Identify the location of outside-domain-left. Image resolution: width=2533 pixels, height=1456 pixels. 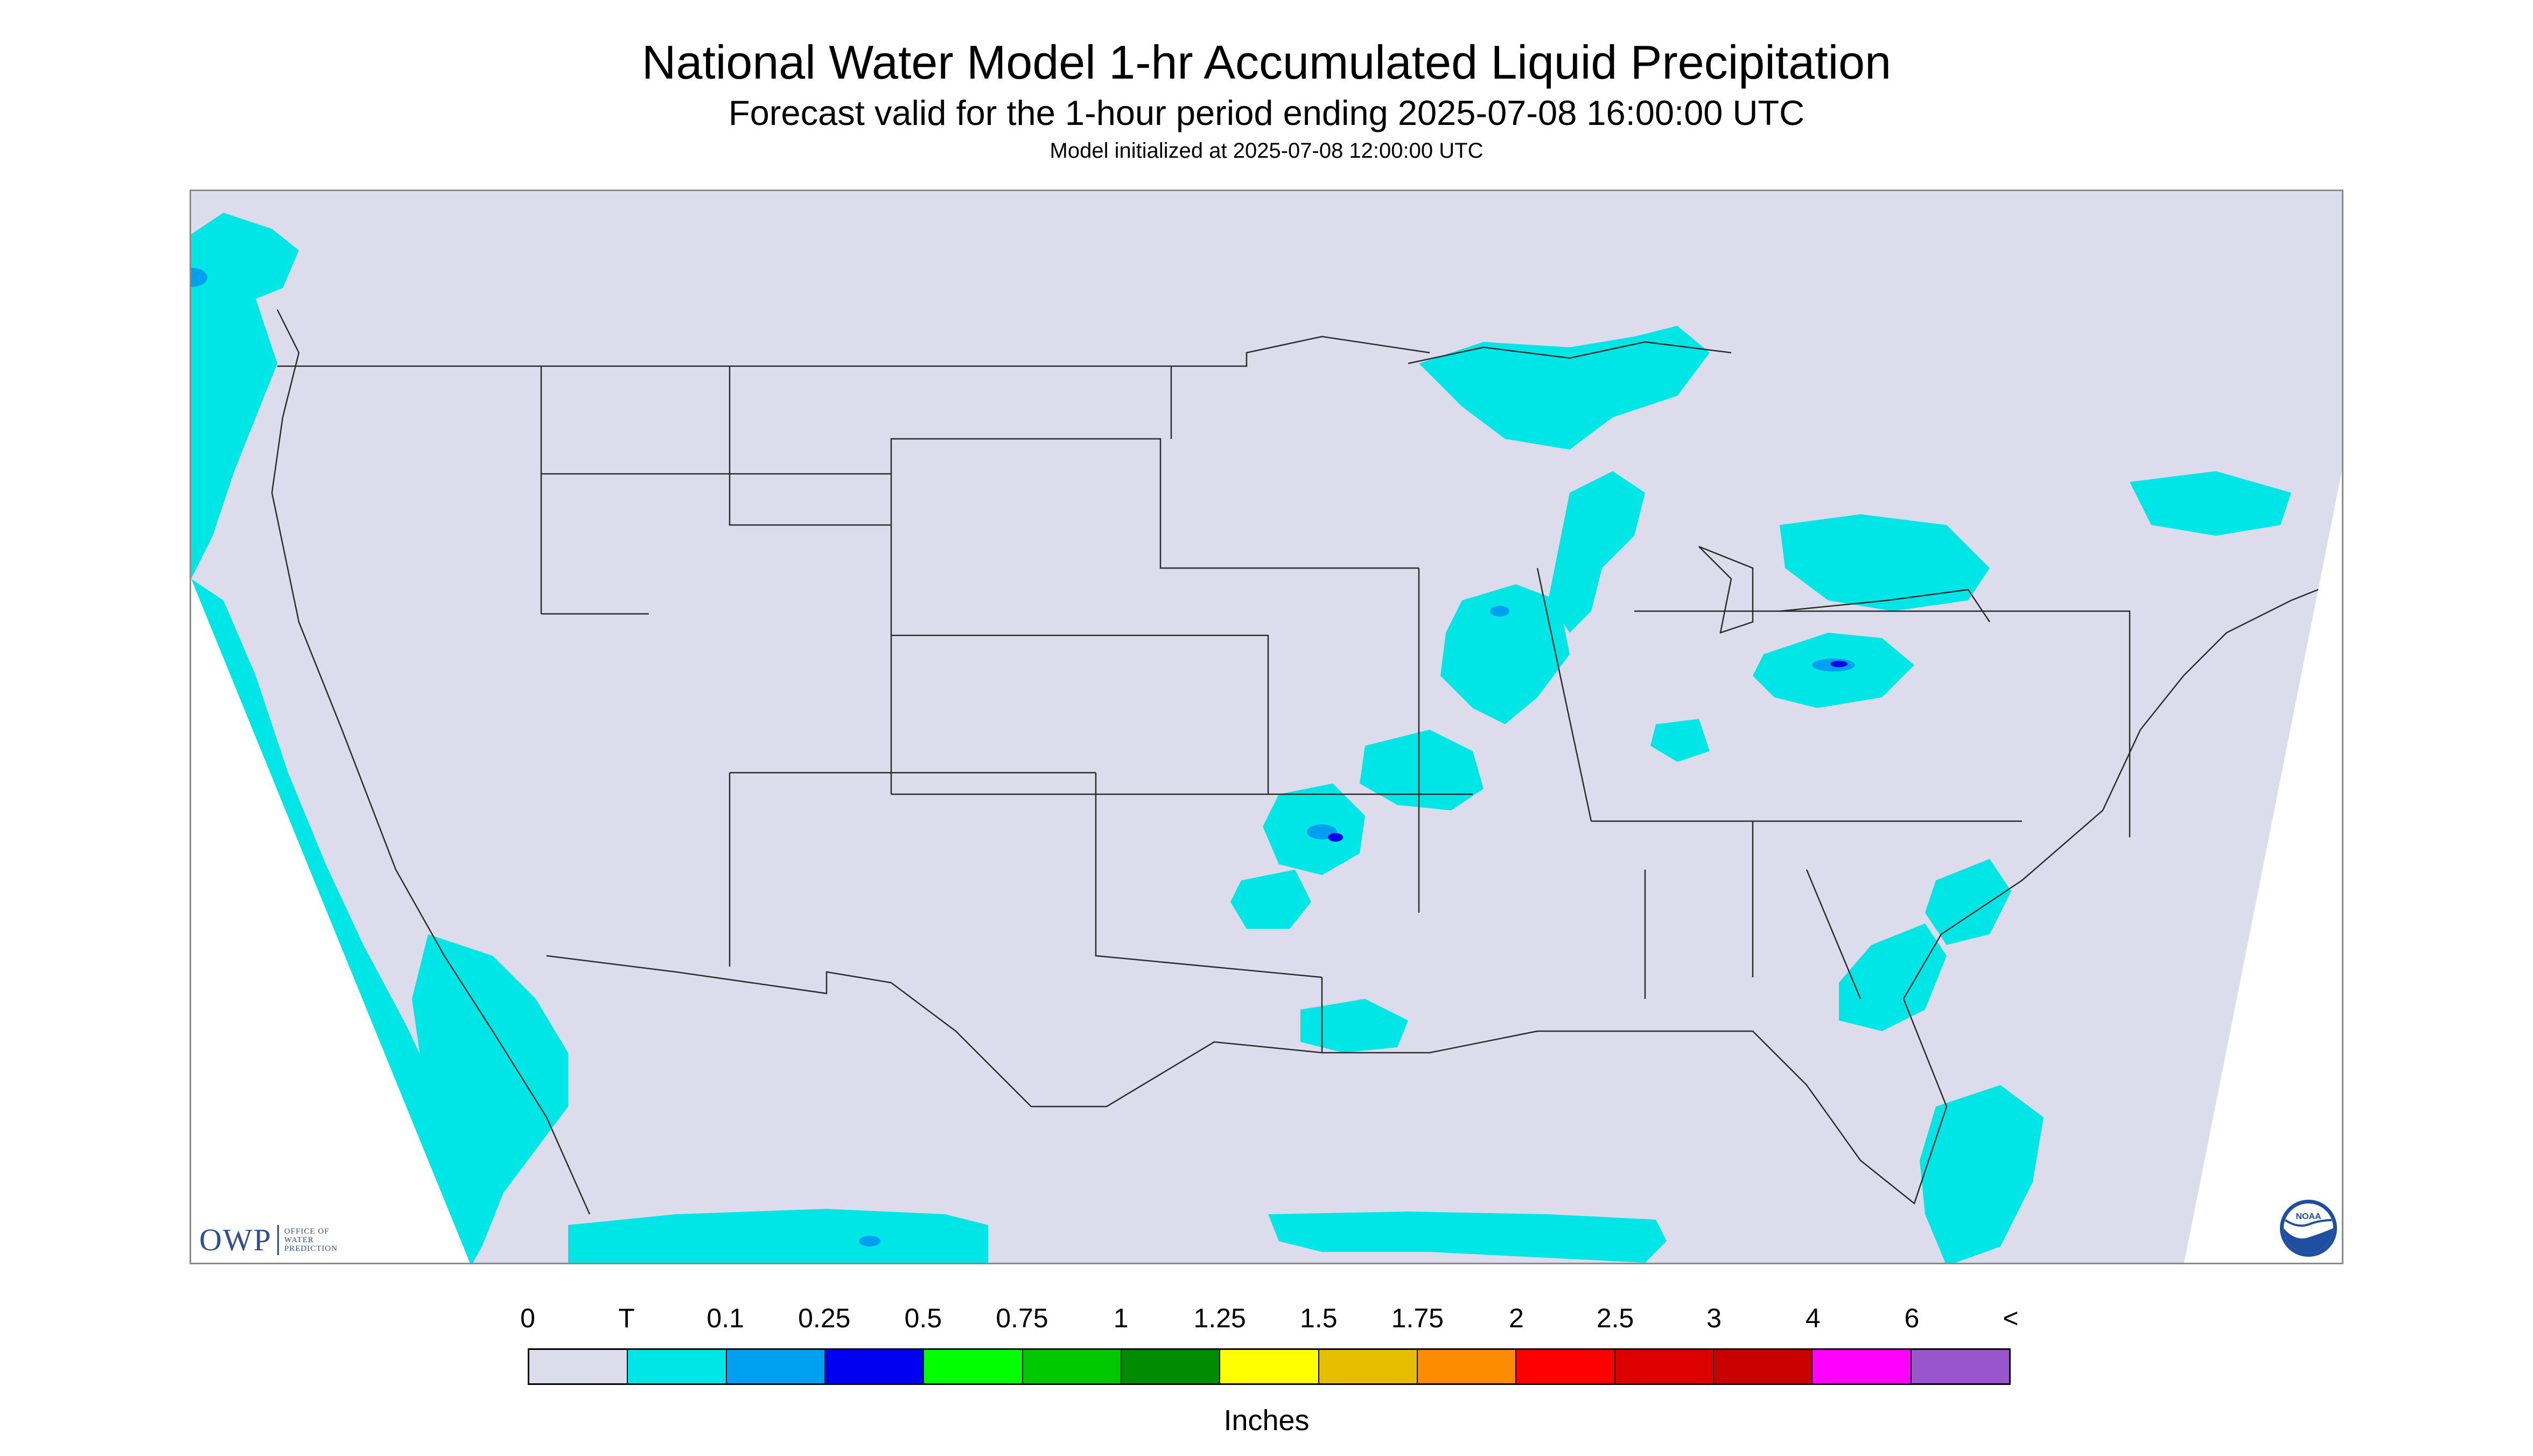
(330, 921).